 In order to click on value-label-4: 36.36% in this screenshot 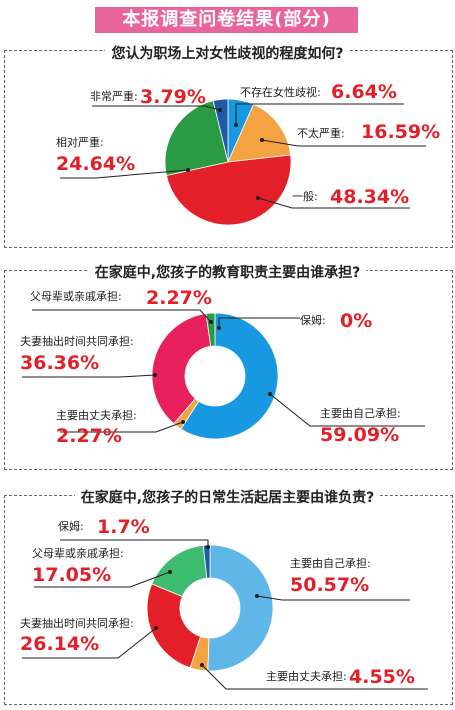, I will do `click(59, 363)`.